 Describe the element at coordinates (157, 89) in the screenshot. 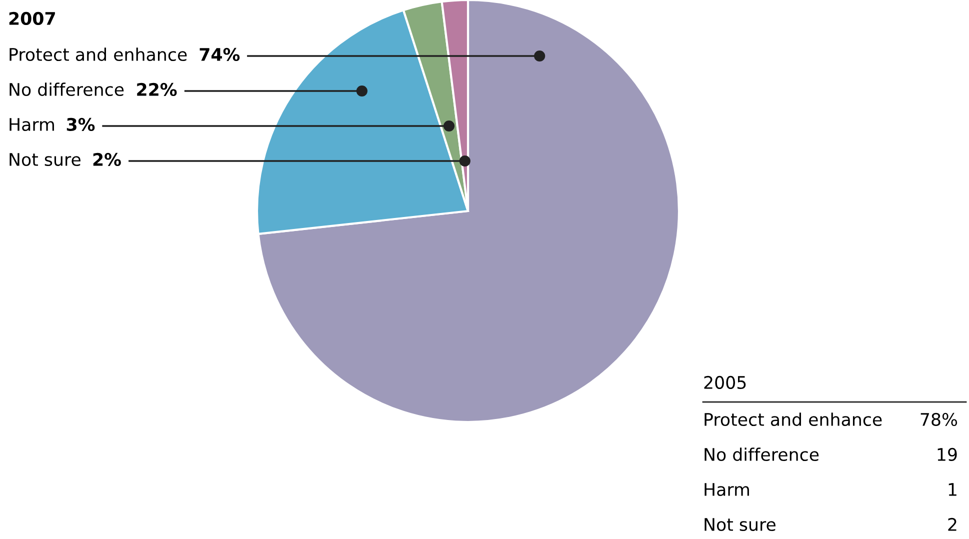

I see `data-label: 22%` at that location.